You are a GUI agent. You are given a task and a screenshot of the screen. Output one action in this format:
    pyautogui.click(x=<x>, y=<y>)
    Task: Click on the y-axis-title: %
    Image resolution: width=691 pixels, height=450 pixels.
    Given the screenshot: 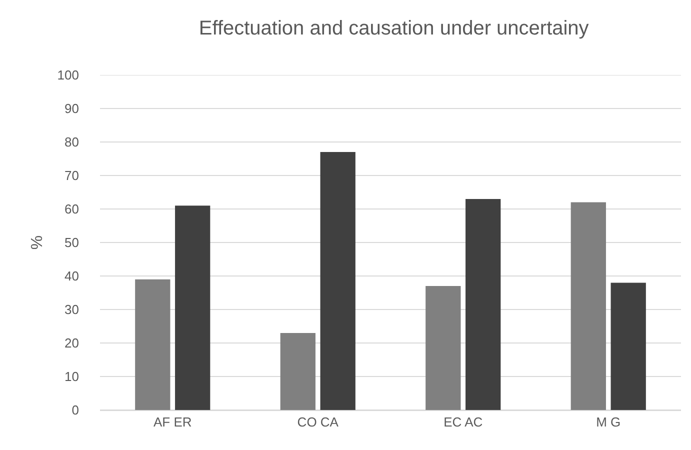 What is the action you would take?
    pyautogui.click(x=37, y=242)
    